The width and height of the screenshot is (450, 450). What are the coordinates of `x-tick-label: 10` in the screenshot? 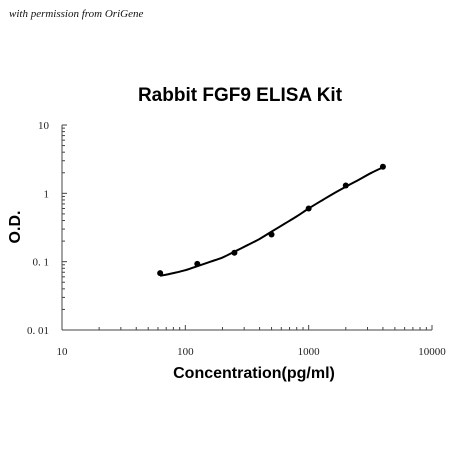 It's located at (63, 352).